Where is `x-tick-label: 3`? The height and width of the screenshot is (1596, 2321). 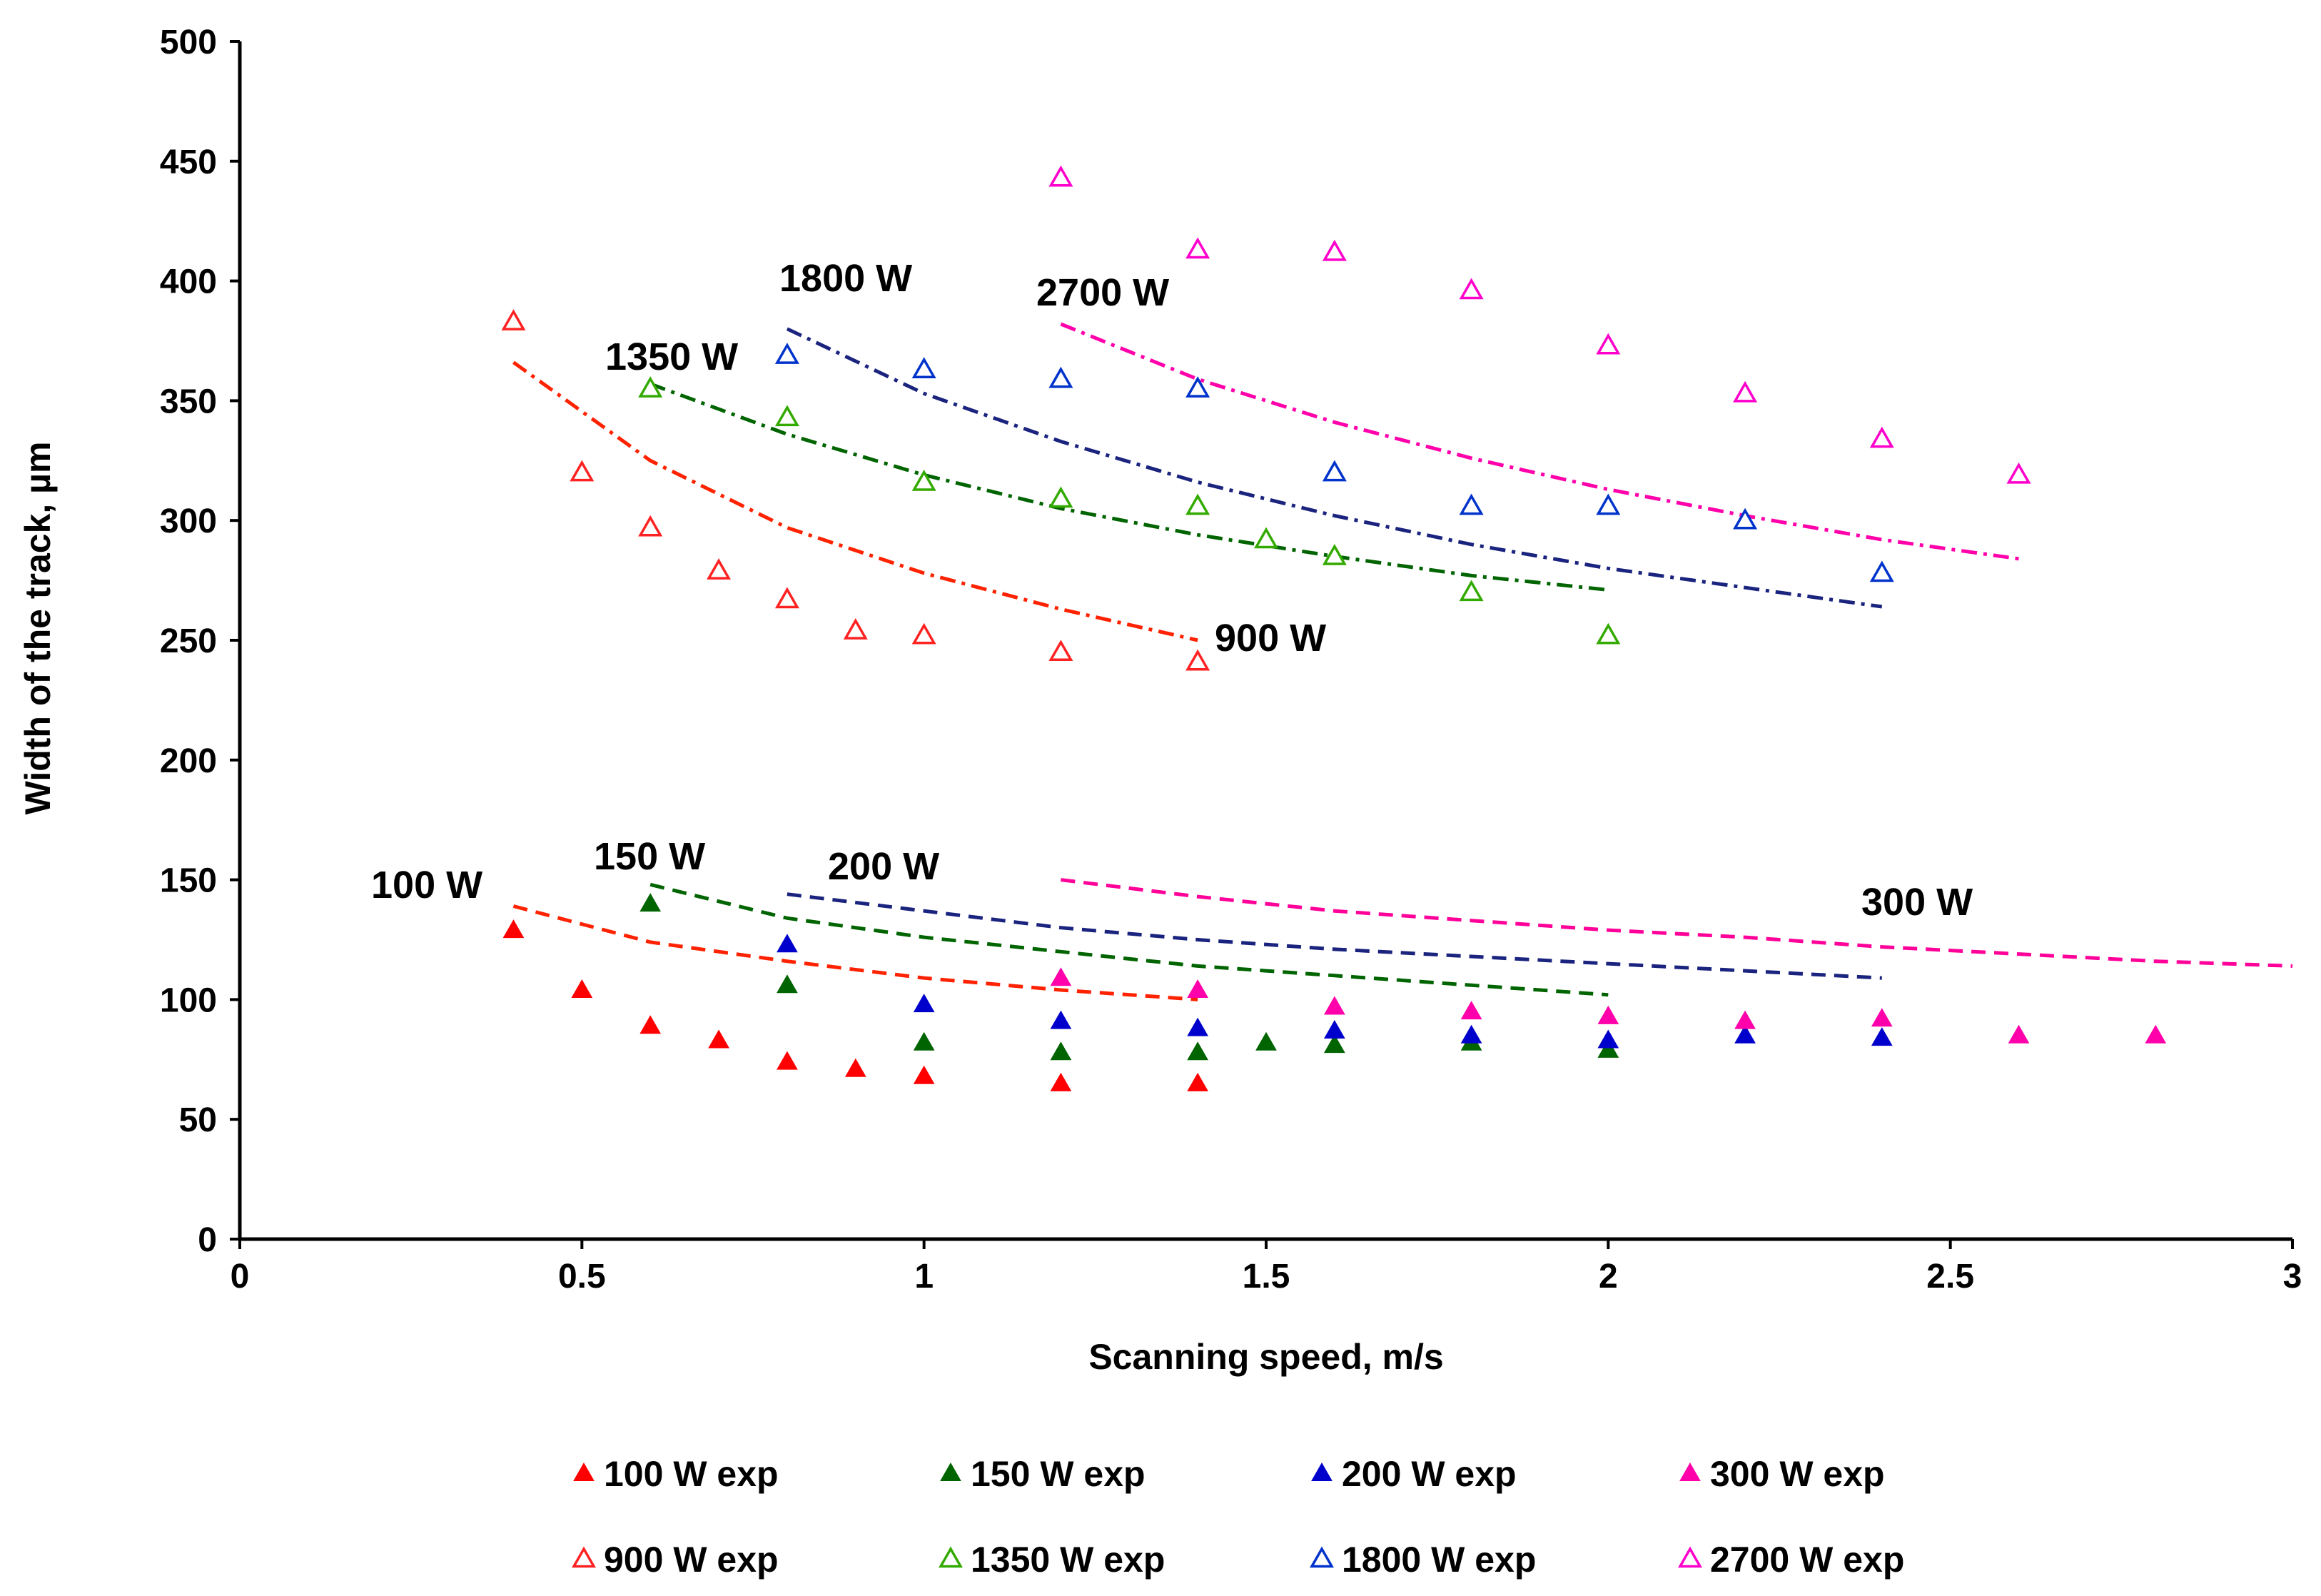
x-tick-label: 3 is located at coordinates (2293, 1277).